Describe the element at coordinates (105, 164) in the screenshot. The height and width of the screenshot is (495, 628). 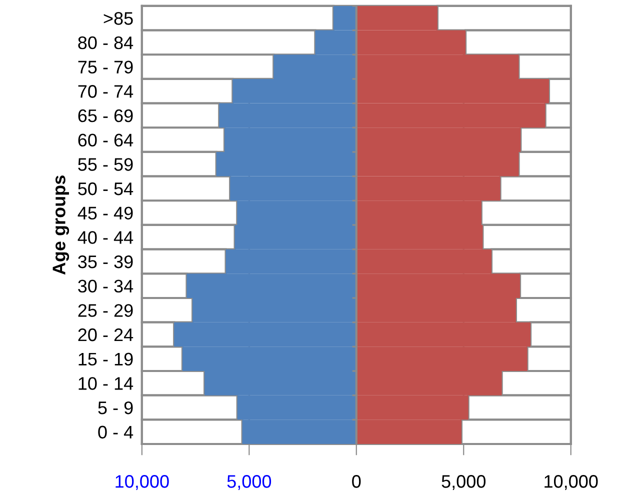
I see `y-tick-label: 55 - 59` at that location.